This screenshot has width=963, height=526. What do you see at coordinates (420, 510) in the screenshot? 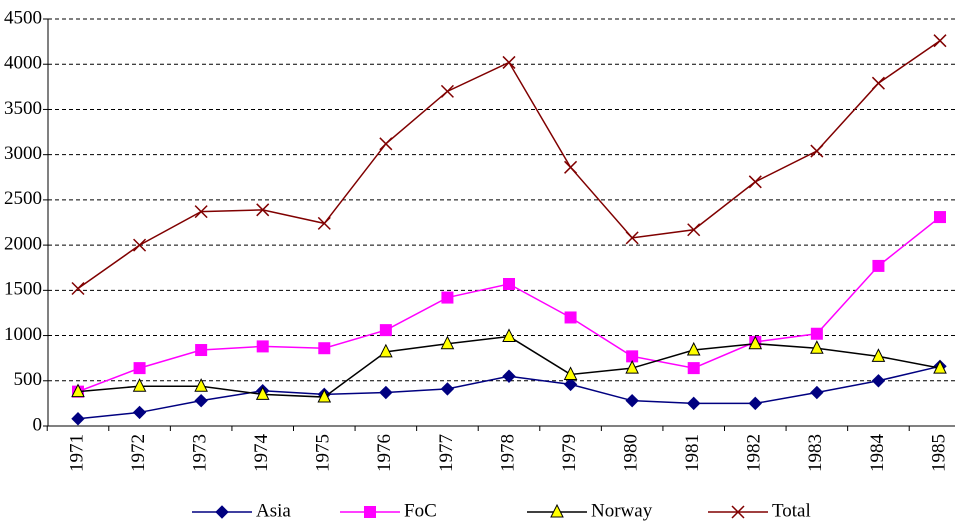
I see `legend-label: FoC` at bounding box center [420, 510].